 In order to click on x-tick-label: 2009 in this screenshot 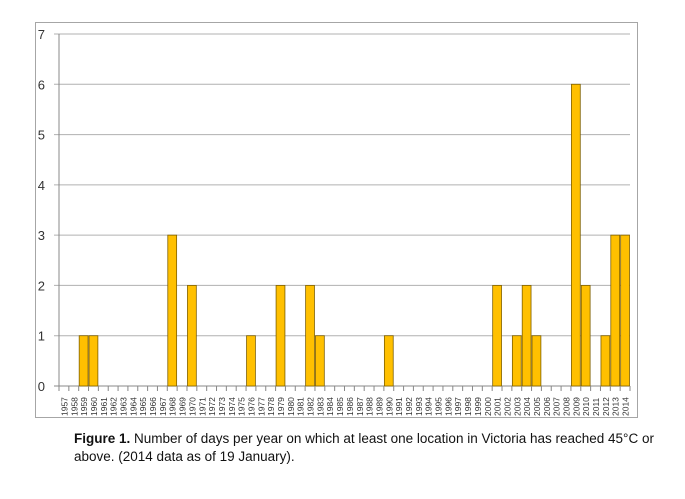, I will do `click(576, 406)`.